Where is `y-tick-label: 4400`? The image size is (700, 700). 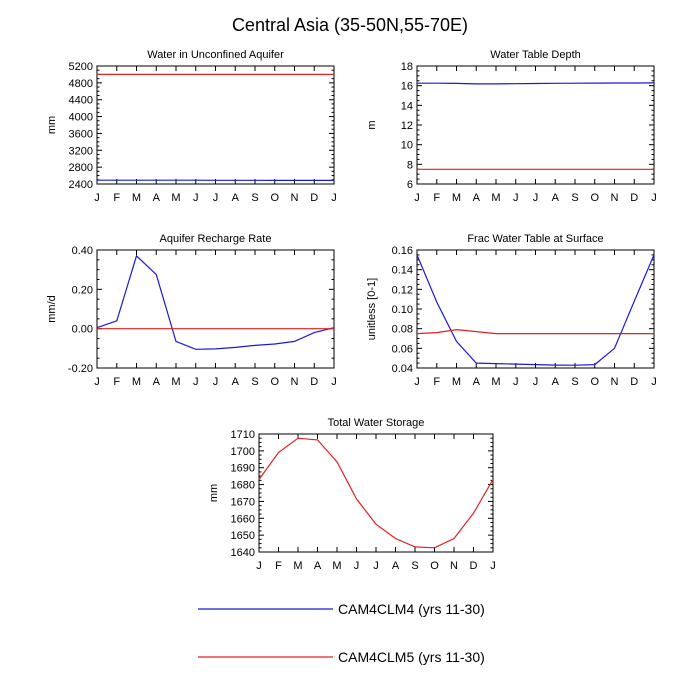
y-tick-label: 4400 is located at coordinates (81, 101).